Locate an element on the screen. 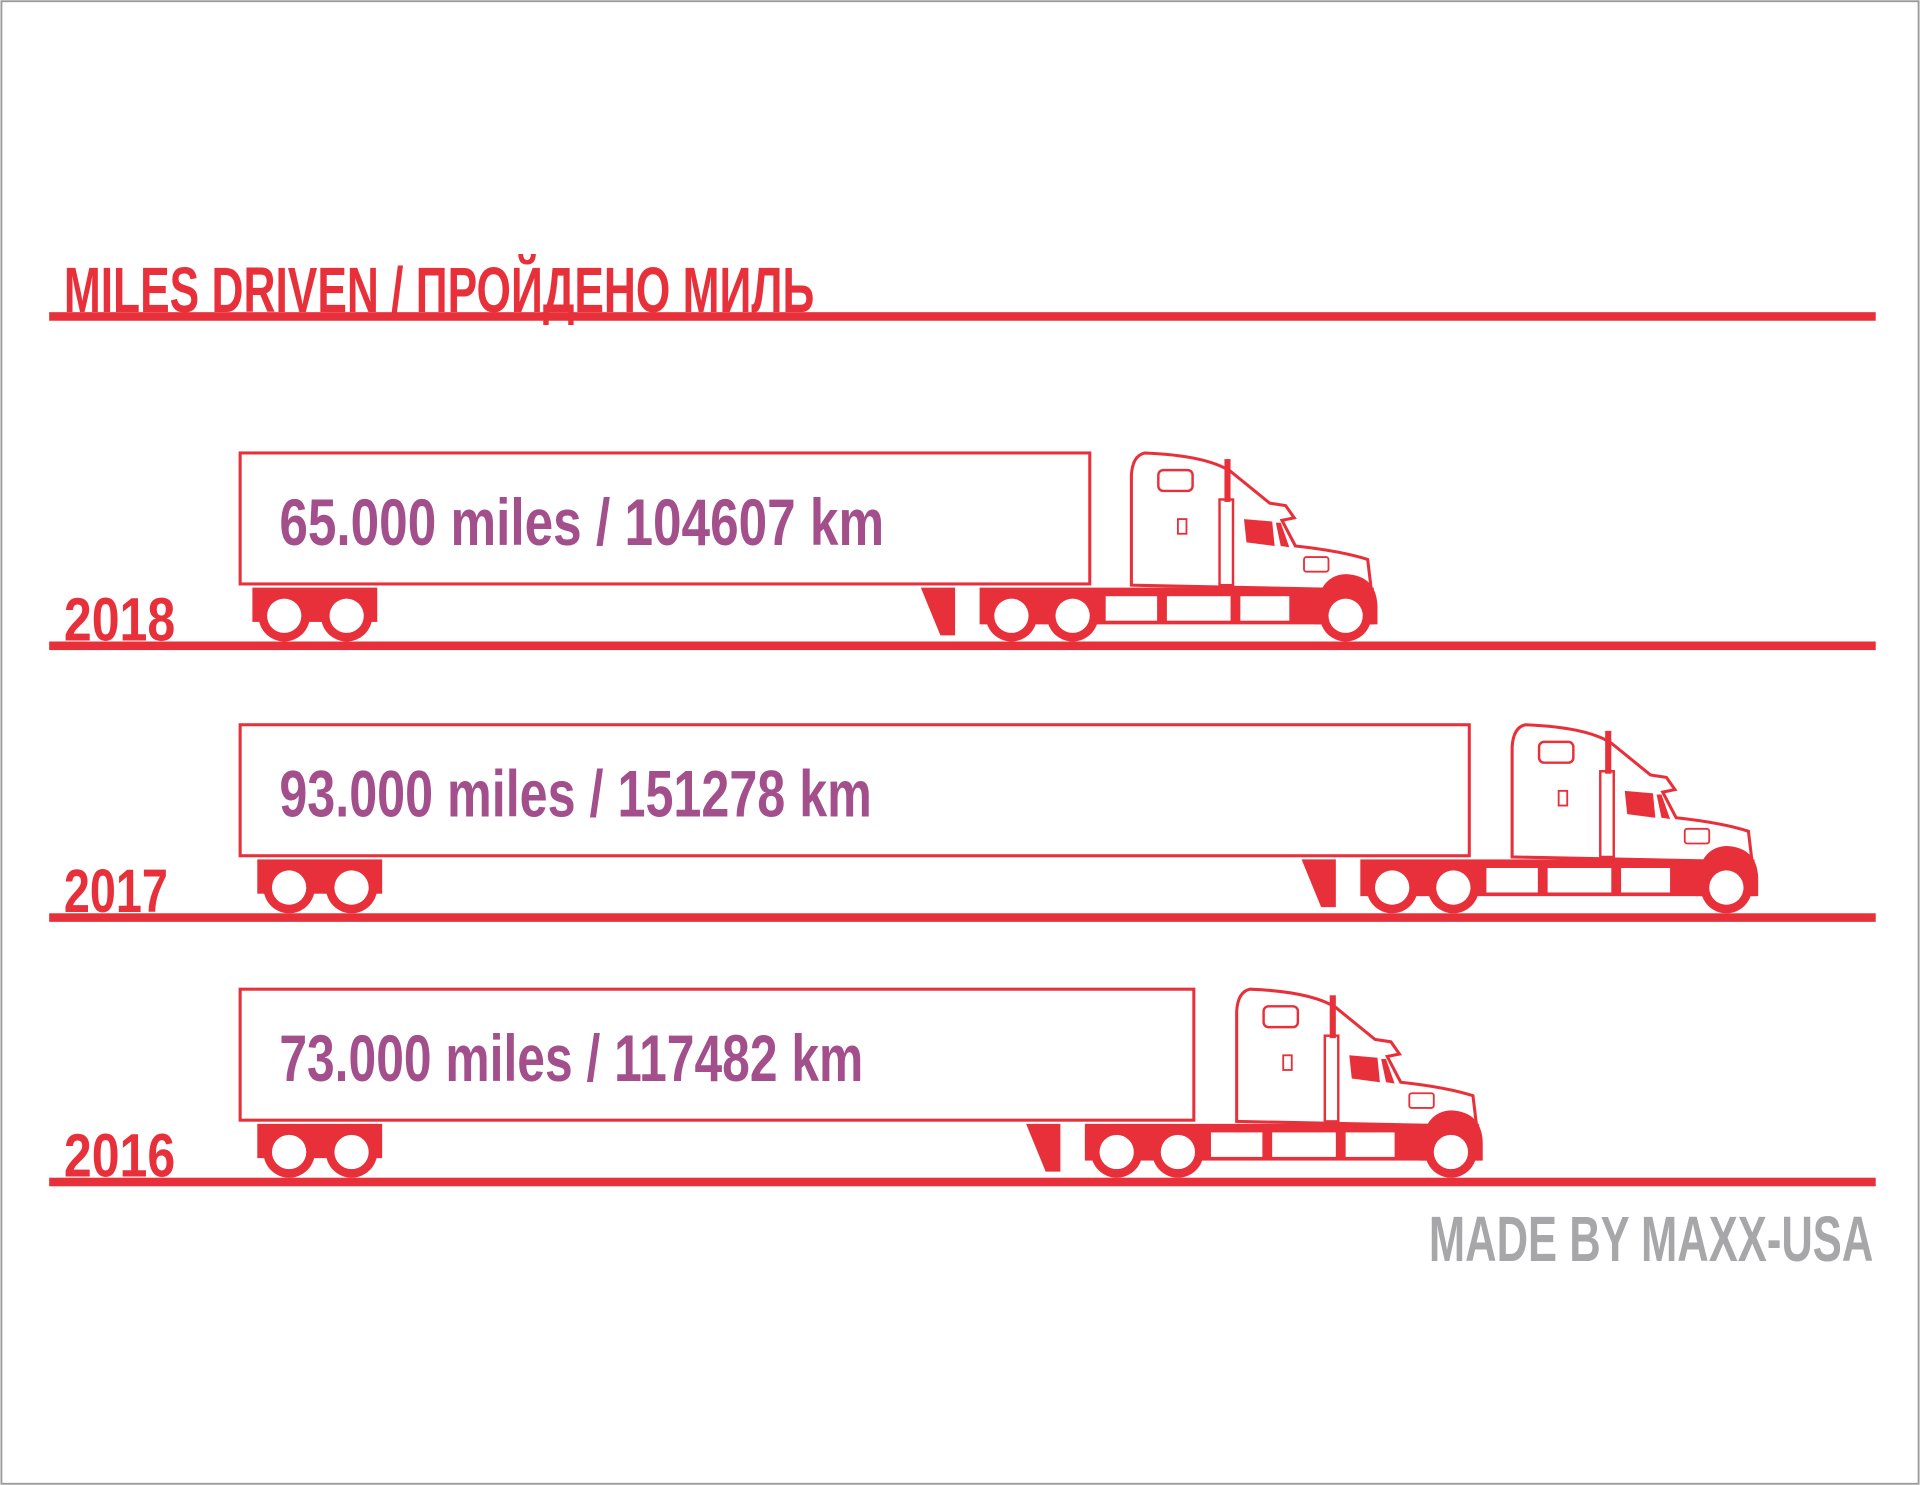 Image resolution: width=1920 pixels, height=1485 pixels. title-underline is located at coordinates (962, 316).